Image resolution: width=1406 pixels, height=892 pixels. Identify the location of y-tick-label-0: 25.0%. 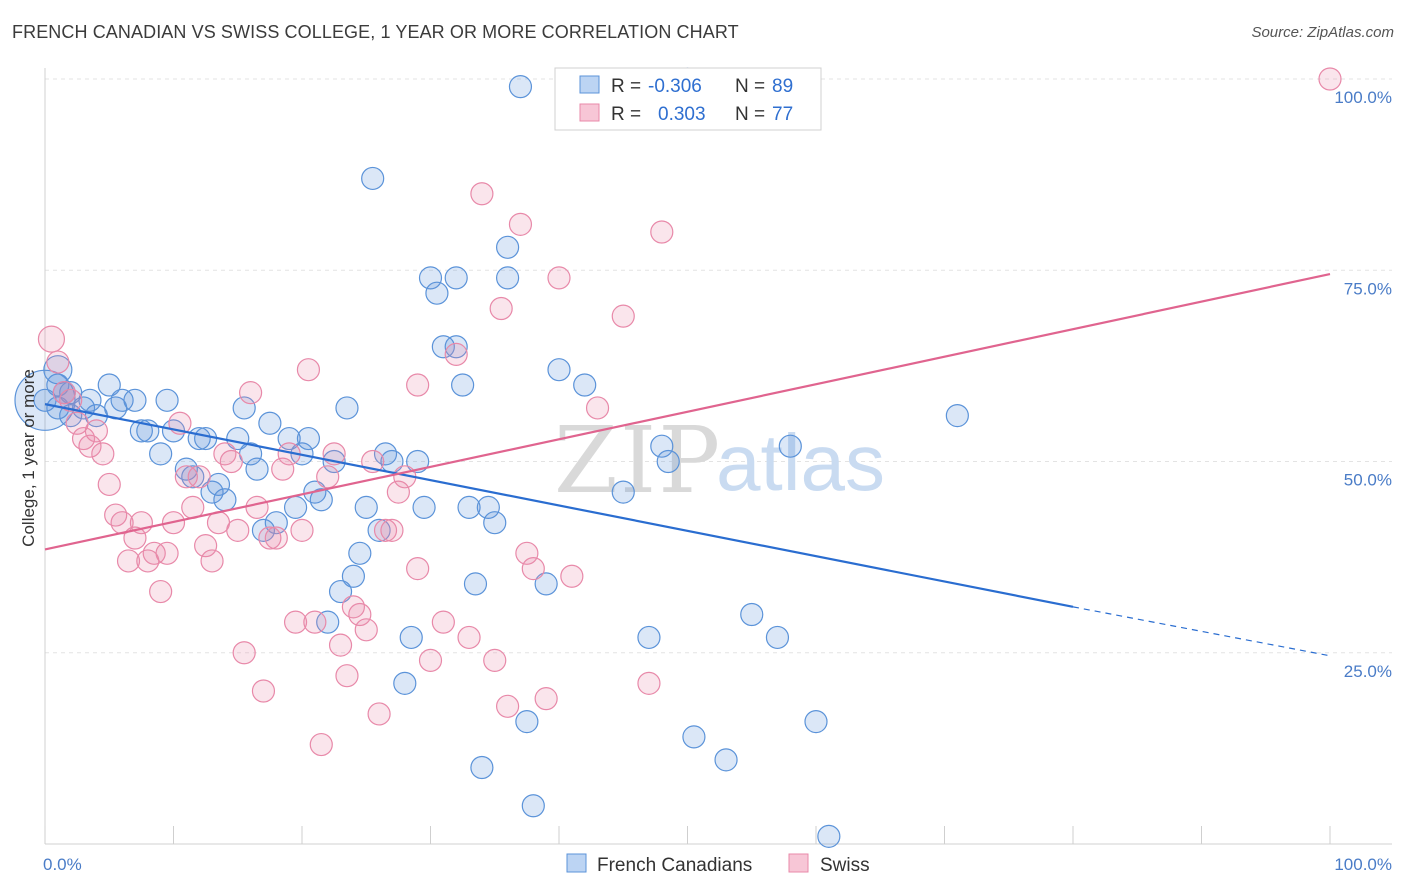
(1368, 671).